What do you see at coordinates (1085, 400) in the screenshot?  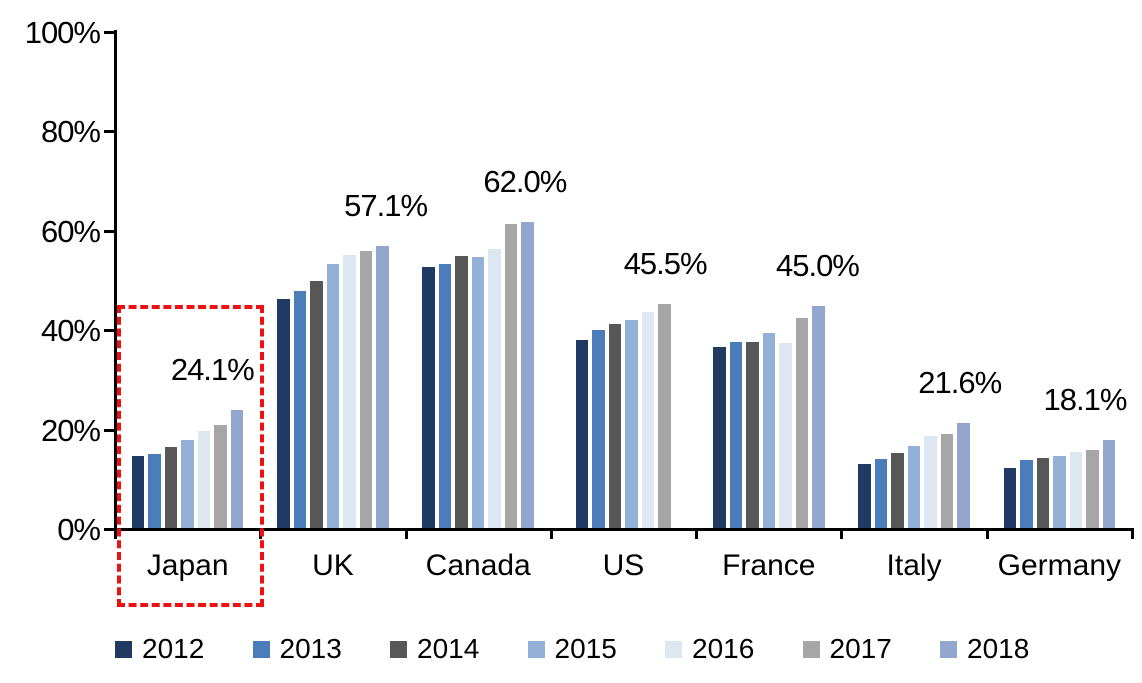 I see `value-callout-germany: 18.1%` at bounding box center [1085, 400].